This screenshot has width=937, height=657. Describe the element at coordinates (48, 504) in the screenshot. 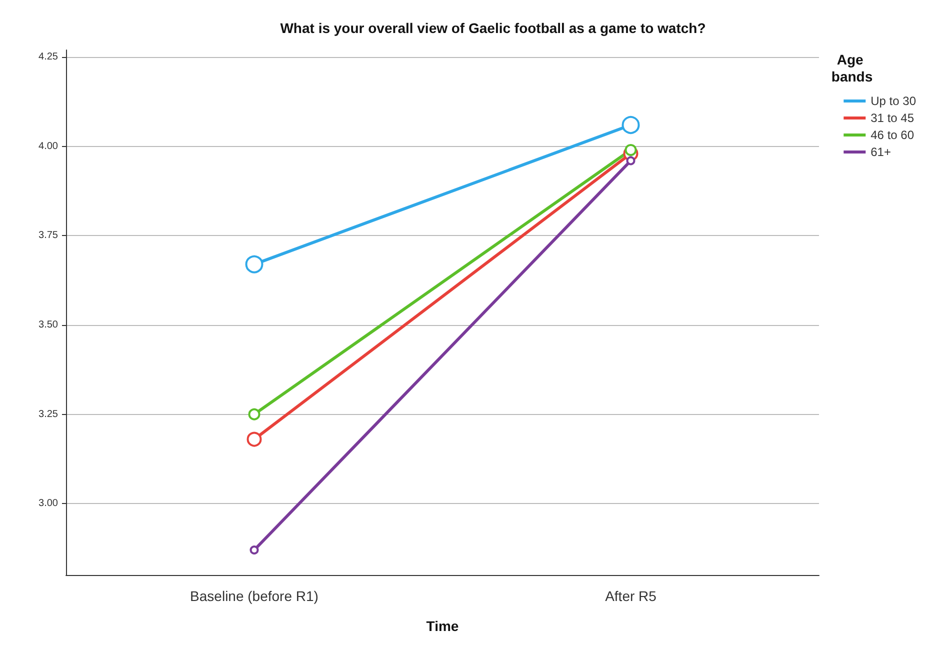

I see `y-tick-label: 3.00` at that location.